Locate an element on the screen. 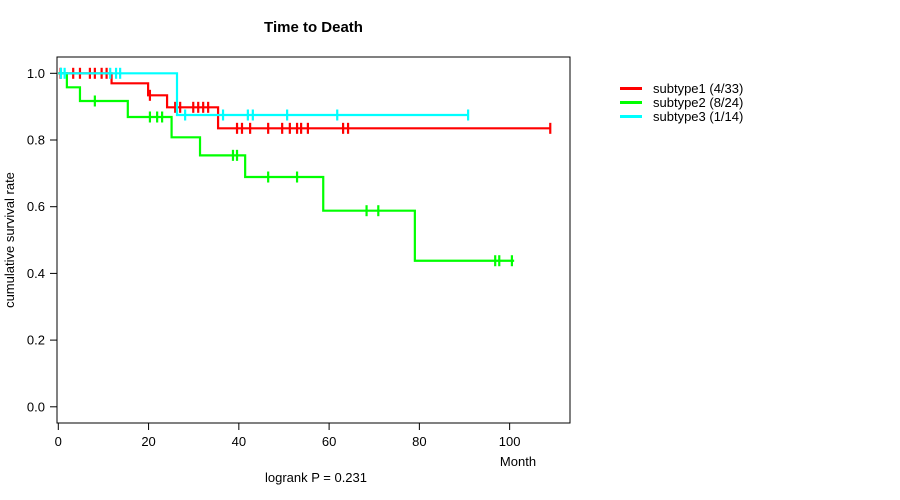  legend-label: subtype1 (4/33) is located at coordinates (698, 88).